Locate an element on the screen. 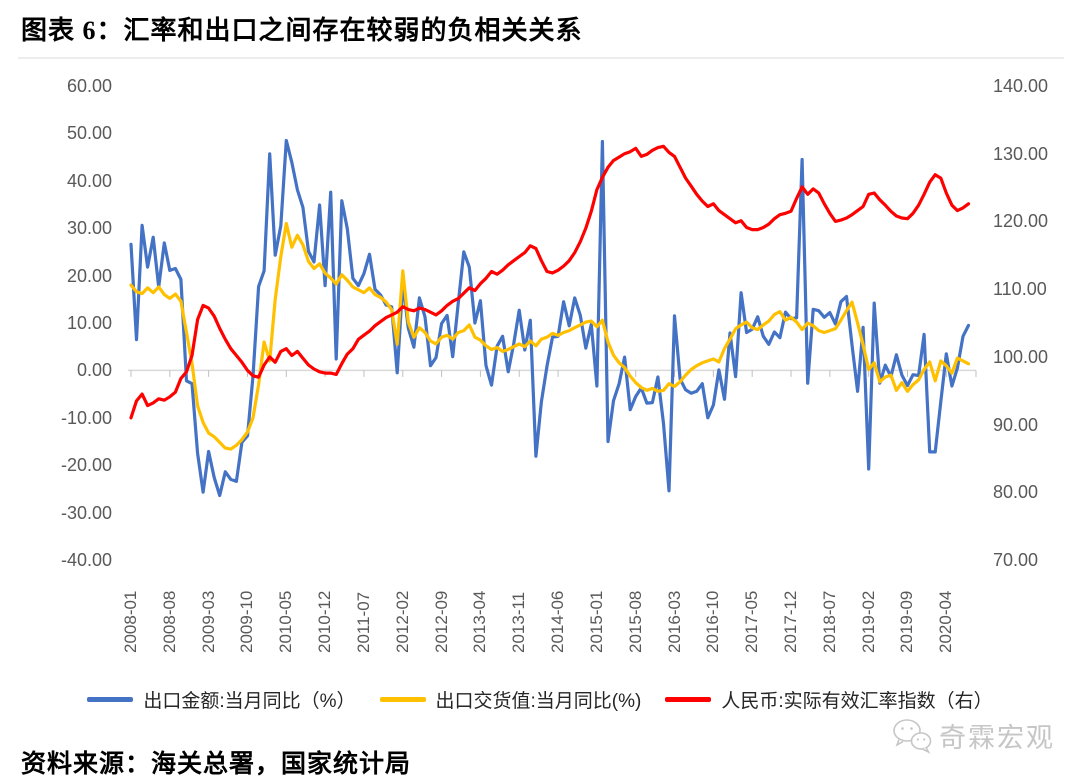 The image size is (1080, 783). y-axis-label-left: 0.00 is located at coordinates (94, 370).